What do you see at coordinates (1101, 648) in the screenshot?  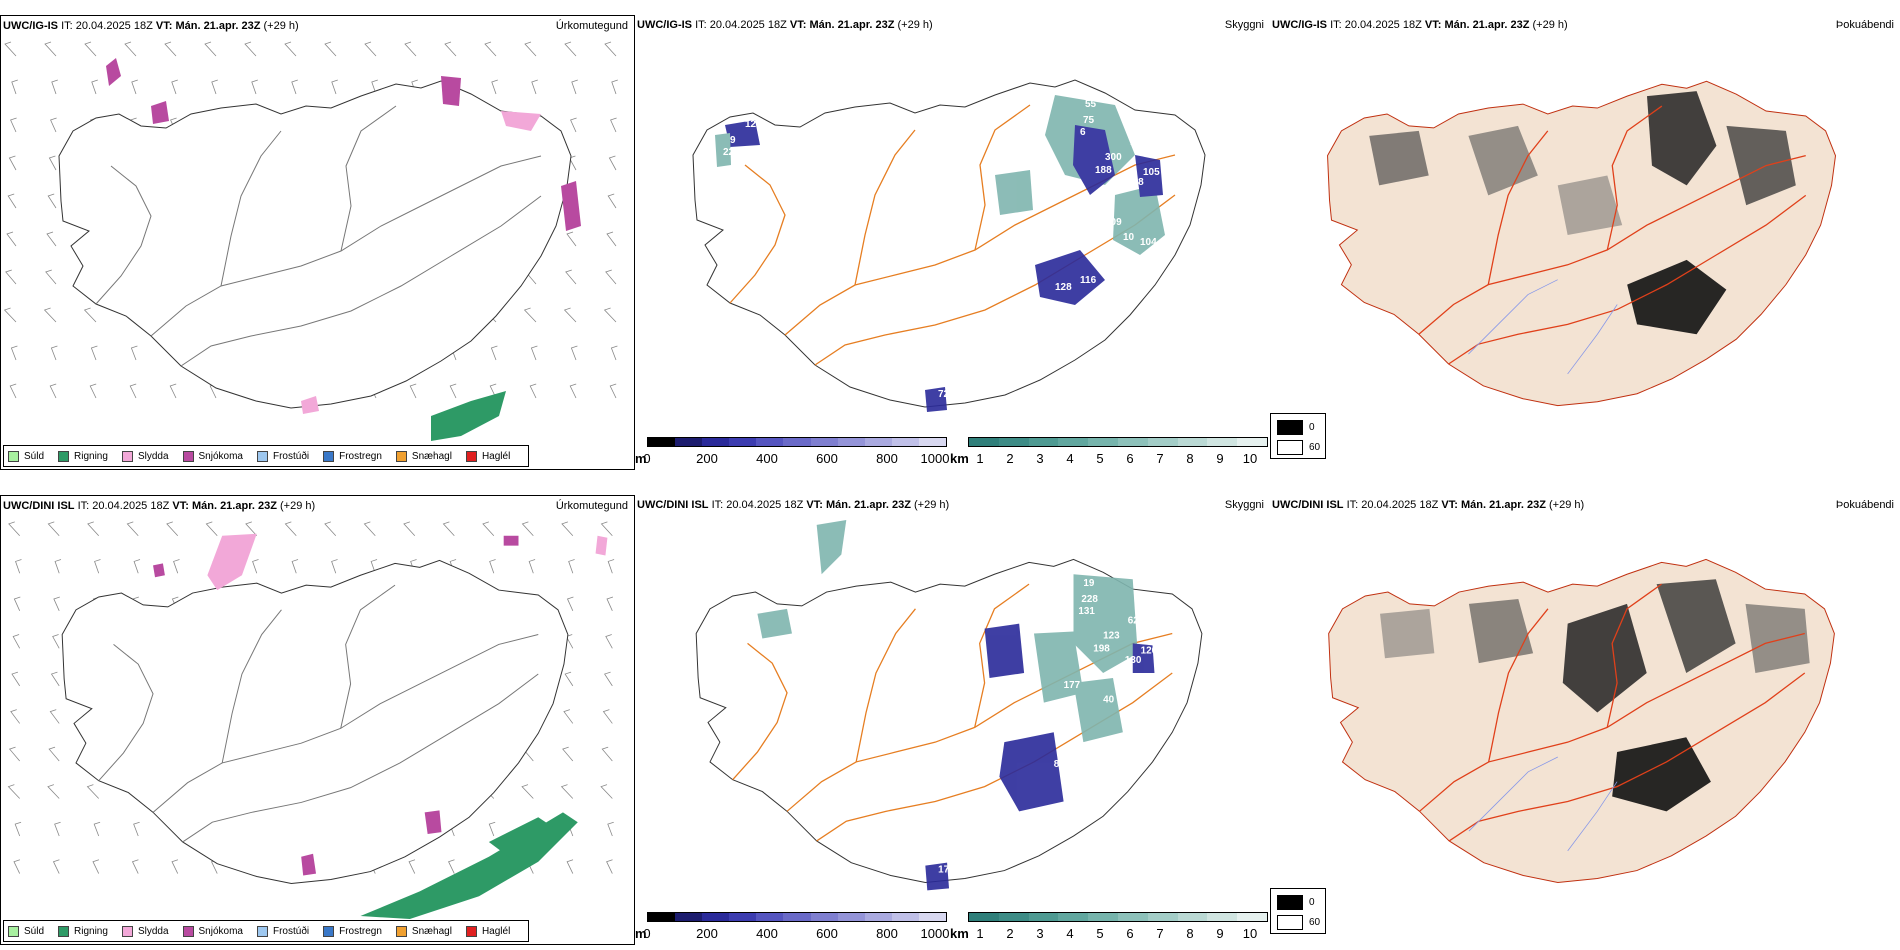 I see `visibility-value-label: 198` at bounding box center [1101, 648].